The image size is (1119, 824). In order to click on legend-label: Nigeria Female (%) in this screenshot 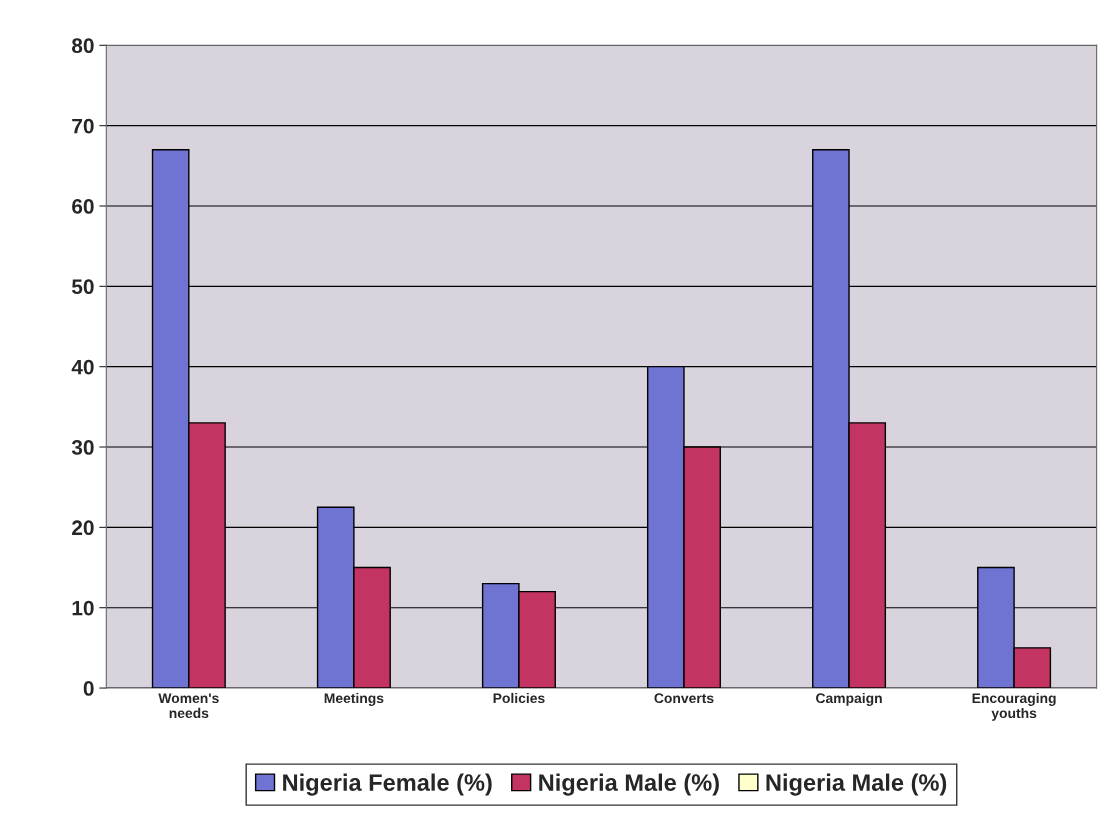, I will do `click(387, 784)`.